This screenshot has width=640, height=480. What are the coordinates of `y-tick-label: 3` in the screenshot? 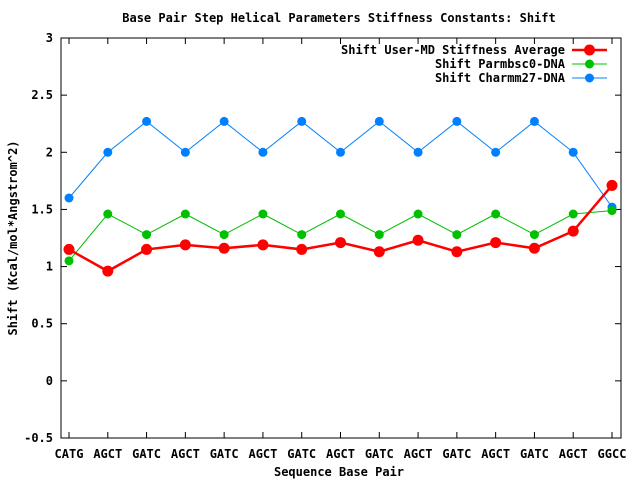 It's located at (49, 38).